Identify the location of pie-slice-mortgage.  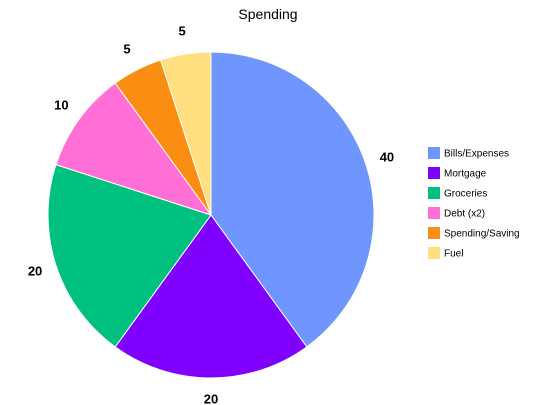
(211, 296).